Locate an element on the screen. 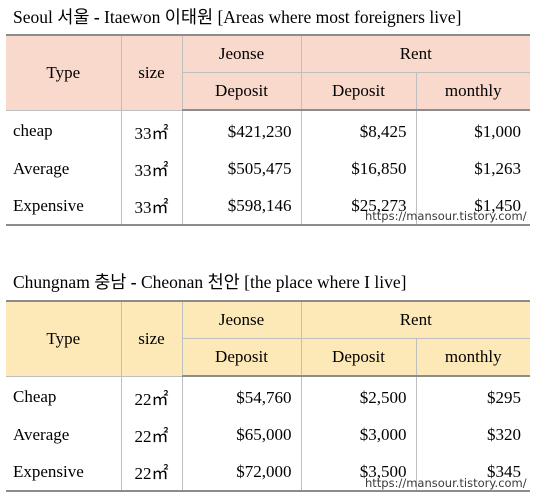  table-row: Average 22㎡ $65,000 $3,000 $320 is located at coordinates (268, 434).